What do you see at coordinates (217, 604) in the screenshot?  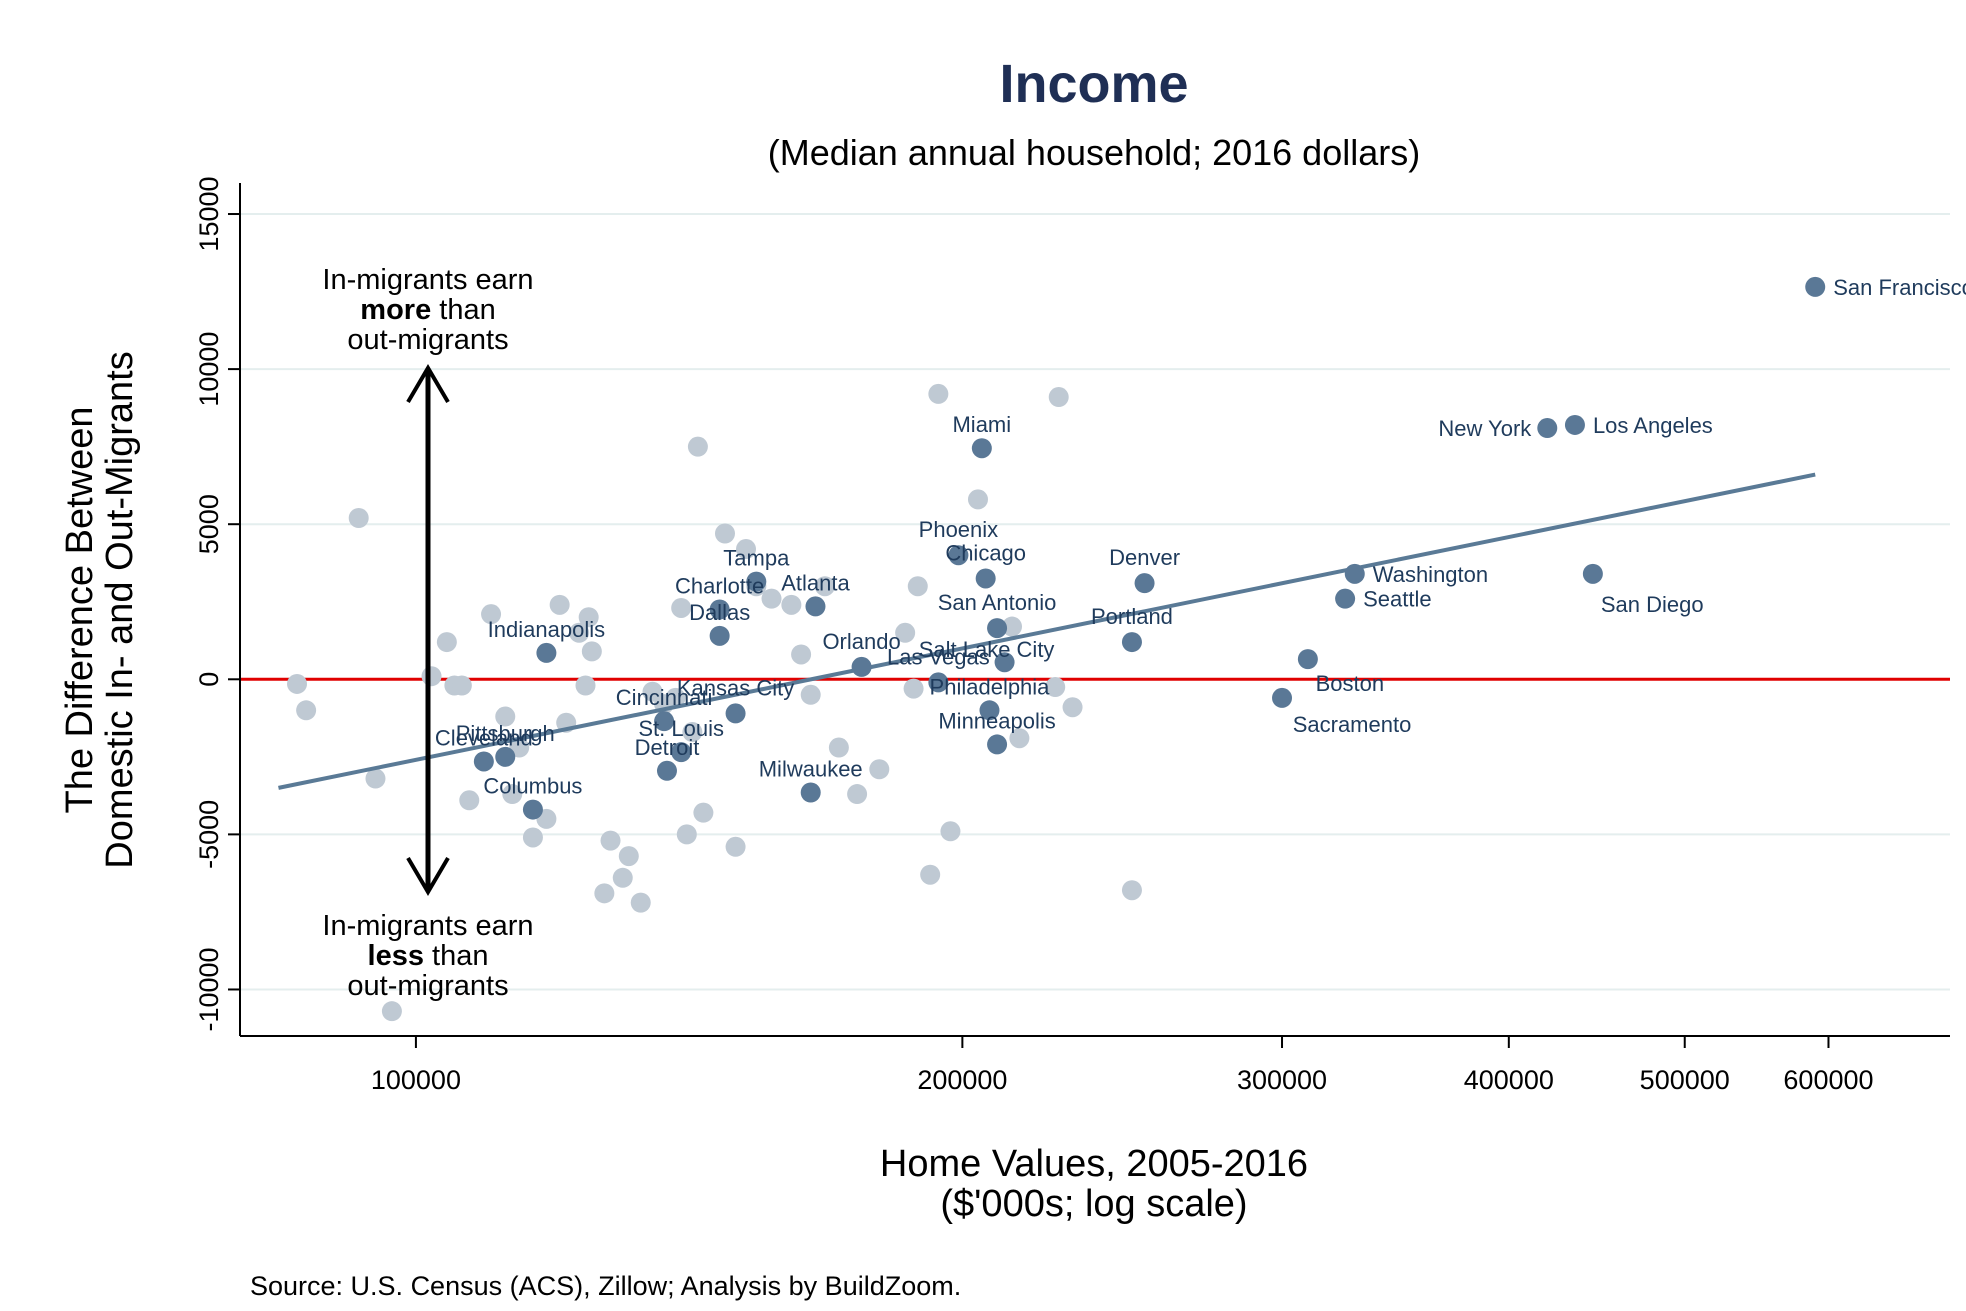 I see `y-axis-ticks: -10000 -5000 0 5000 10000 15000` at bounding box center [217, 604].